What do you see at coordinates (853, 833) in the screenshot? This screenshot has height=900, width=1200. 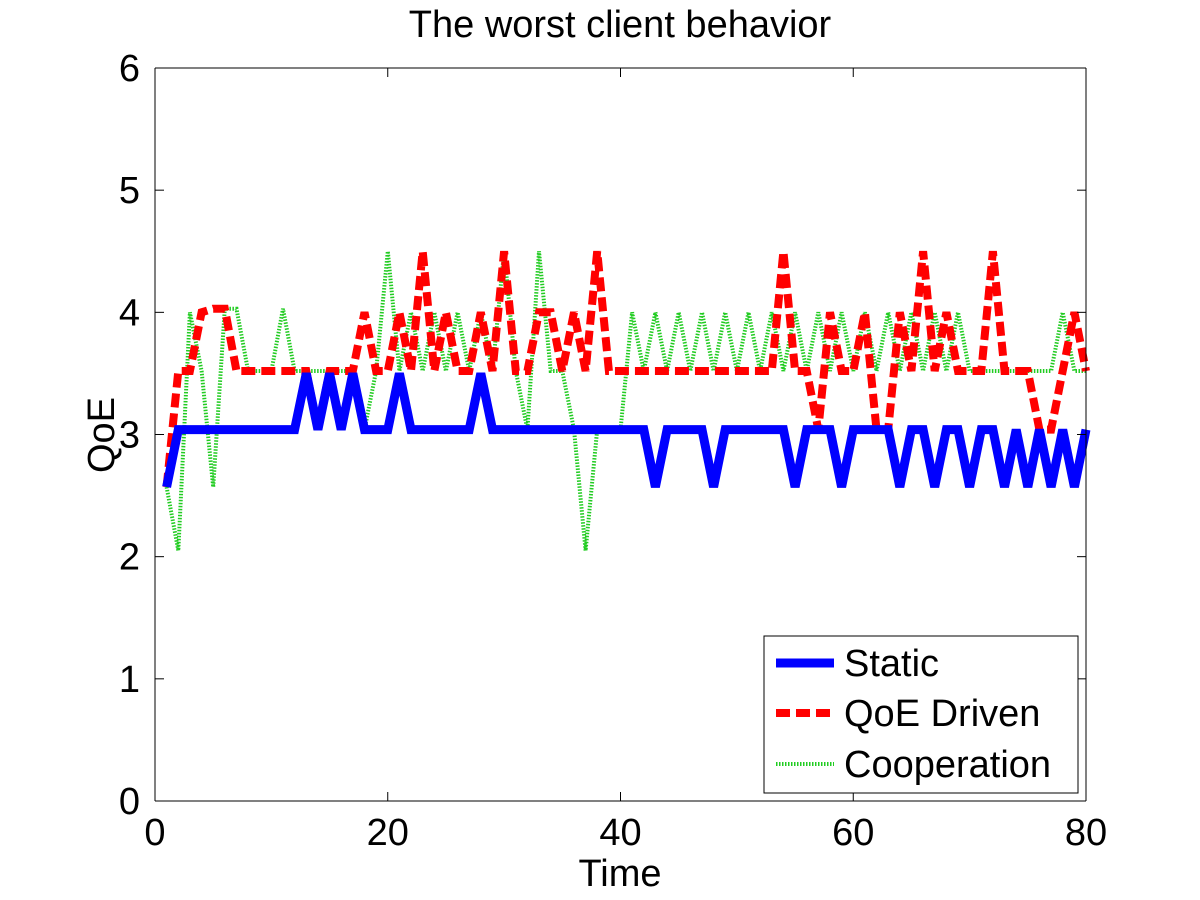 I see `x-tick-label: 60` at bounding box center [853, 833].